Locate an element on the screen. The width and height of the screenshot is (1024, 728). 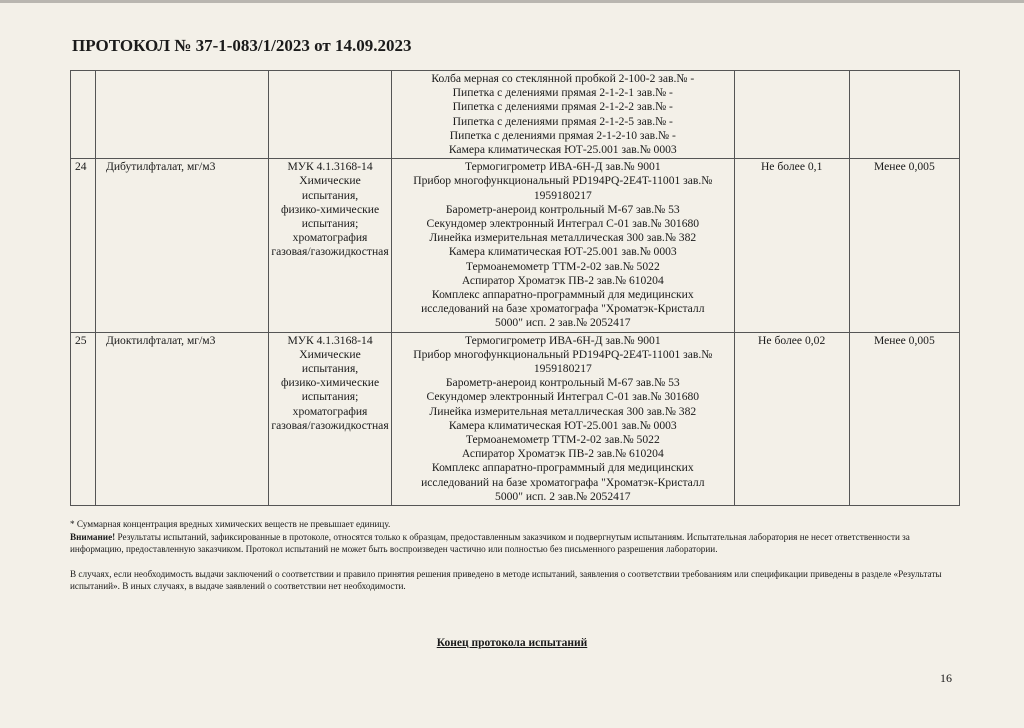
cell-name: Дибутилфталат, мг/м3 is located at coordinates (182, 245).